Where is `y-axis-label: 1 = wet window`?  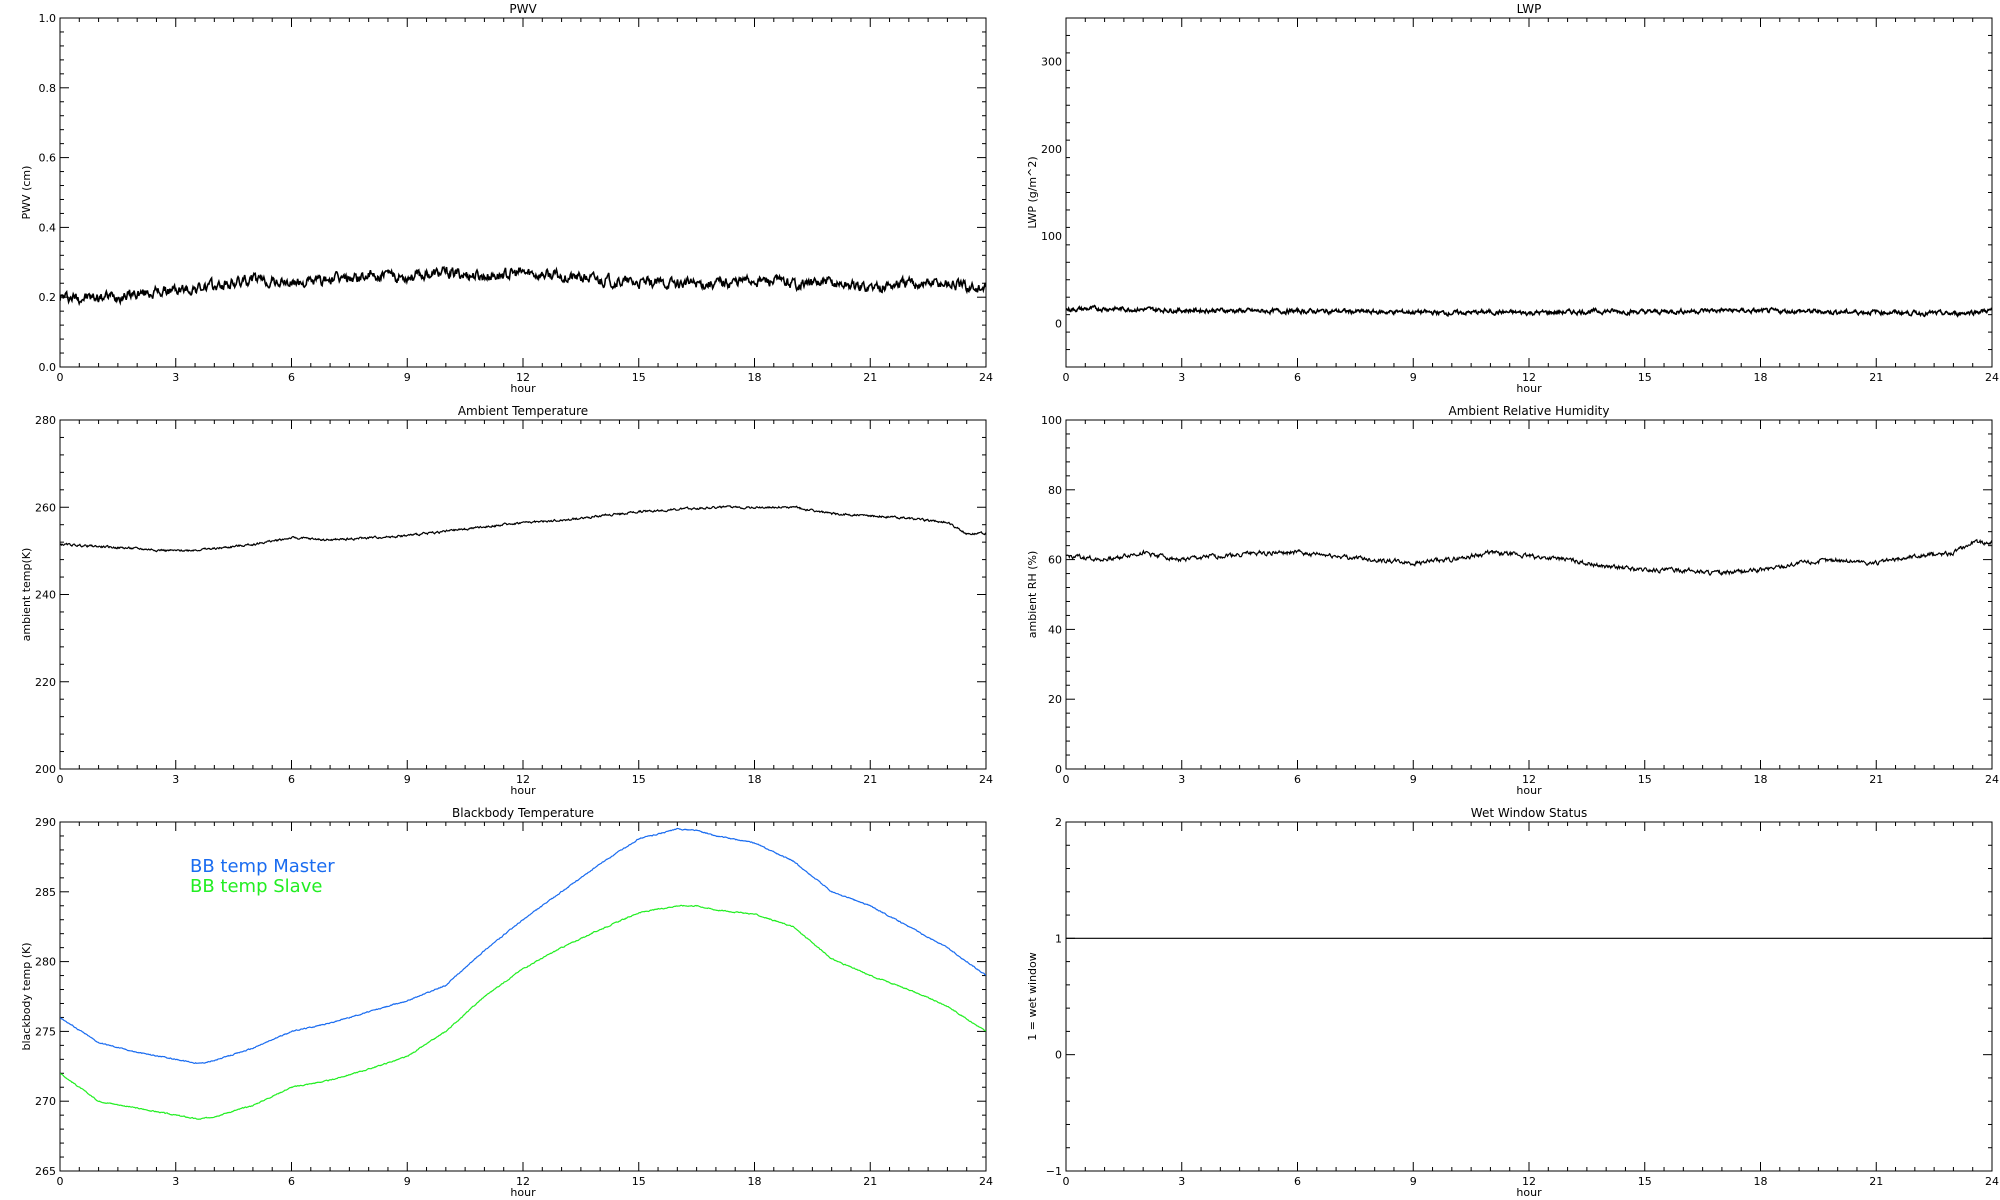 y-axis-label: 1 = wet window is located at coordinates (1032, 996).